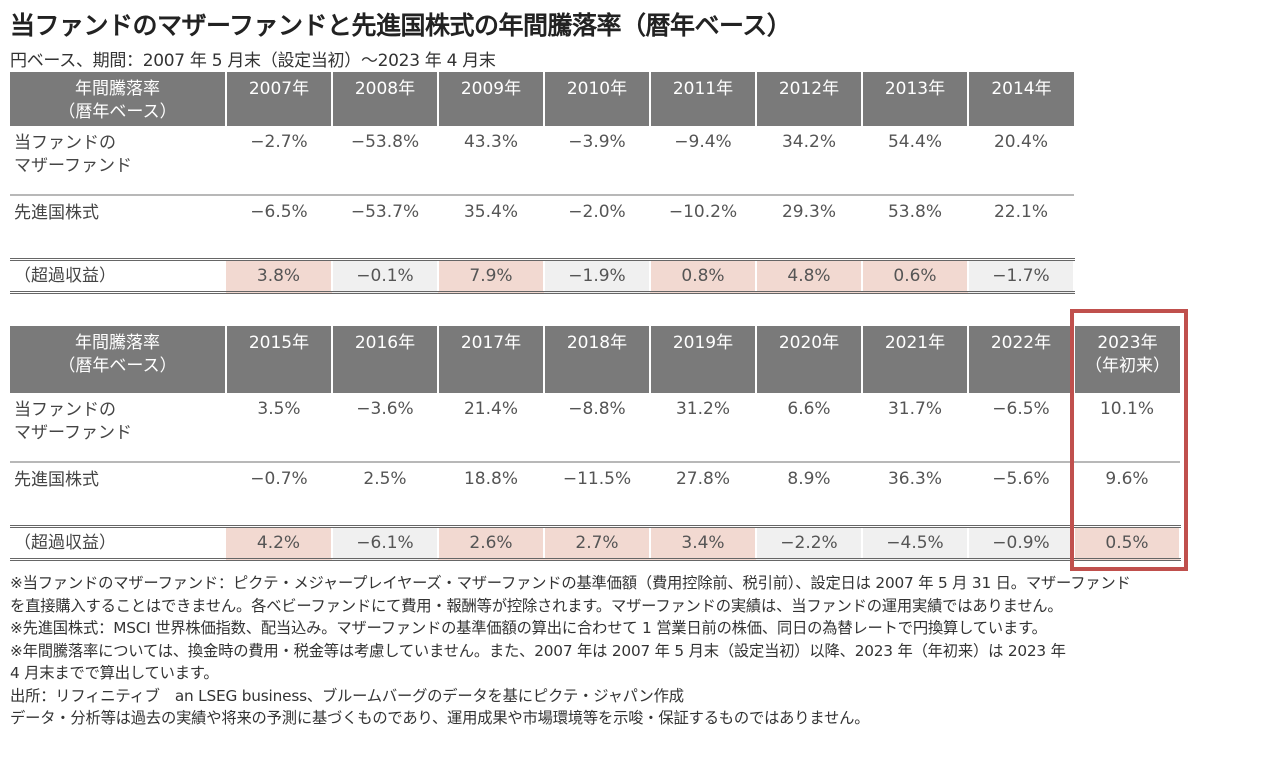  I want to click on cell-value: 8.9%, so click(809, 479).